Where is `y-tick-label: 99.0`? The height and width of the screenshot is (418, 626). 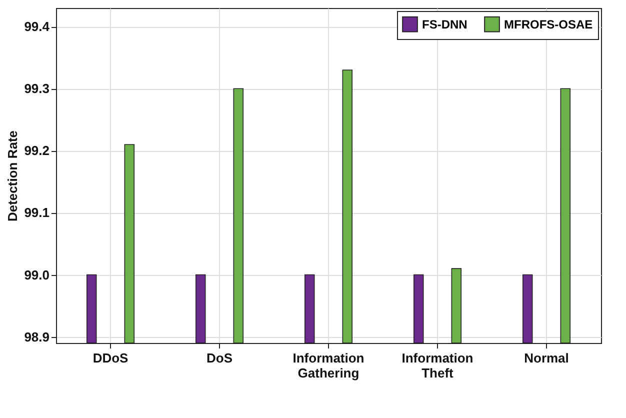
y-tick-label: 99.0 is located at coordinates (37, 274).